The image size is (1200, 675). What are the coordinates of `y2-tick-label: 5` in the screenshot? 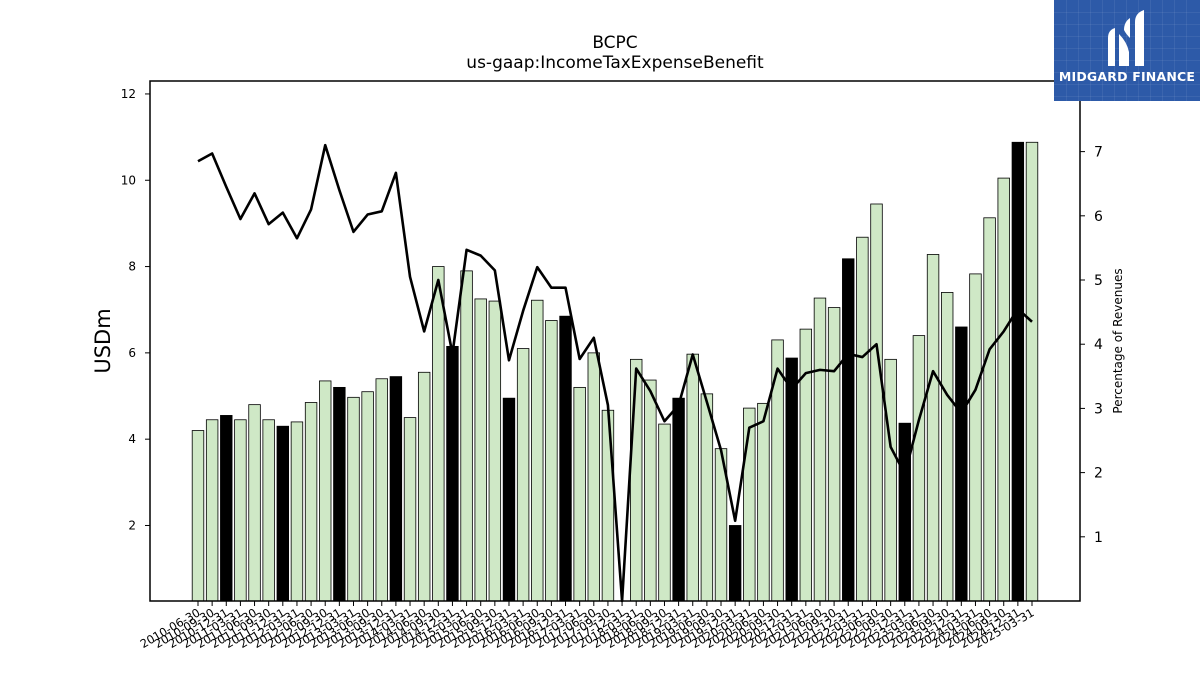 It's located at (1098, 281).